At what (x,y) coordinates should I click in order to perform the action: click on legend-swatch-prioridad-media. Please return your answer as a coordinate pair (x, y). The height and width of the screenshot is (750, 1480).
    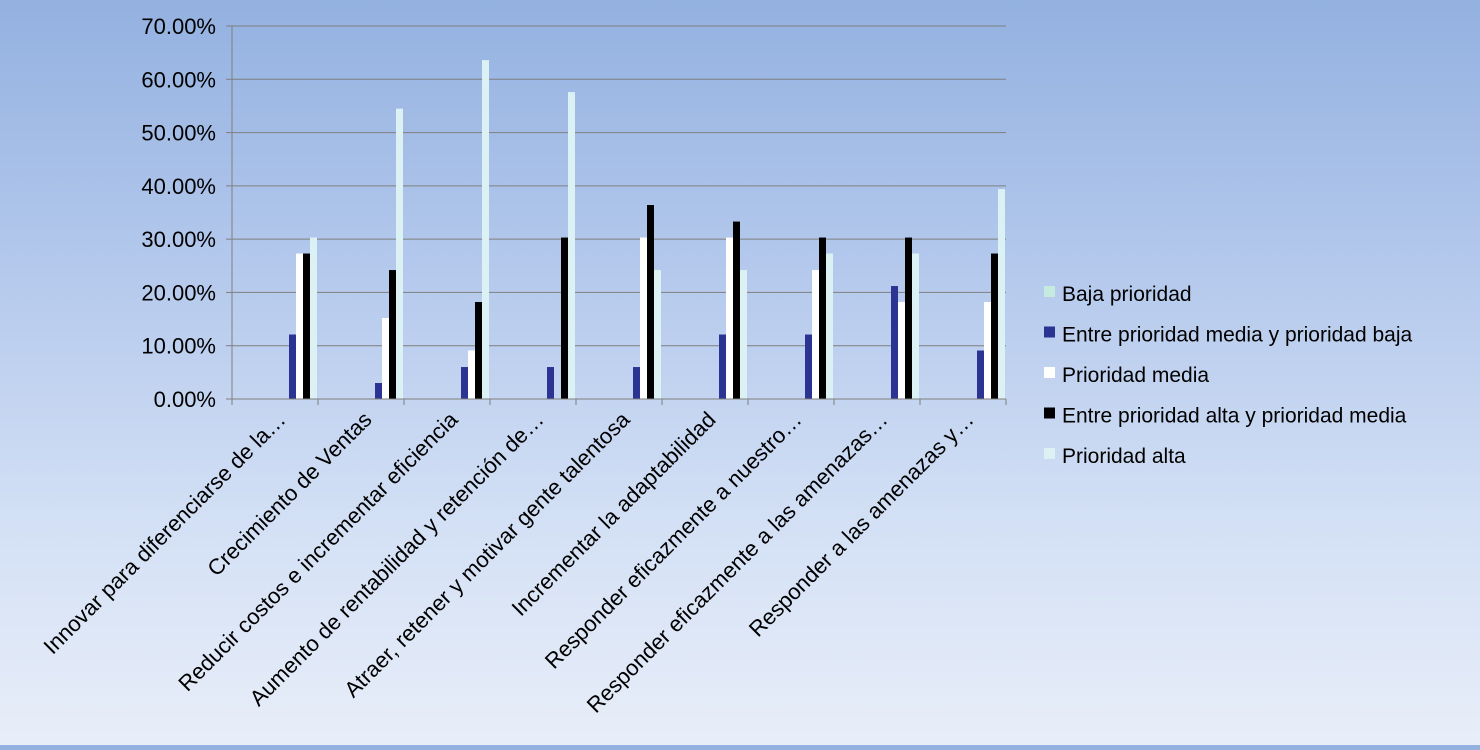
    Looking at the image, I should click on (1049, 372).